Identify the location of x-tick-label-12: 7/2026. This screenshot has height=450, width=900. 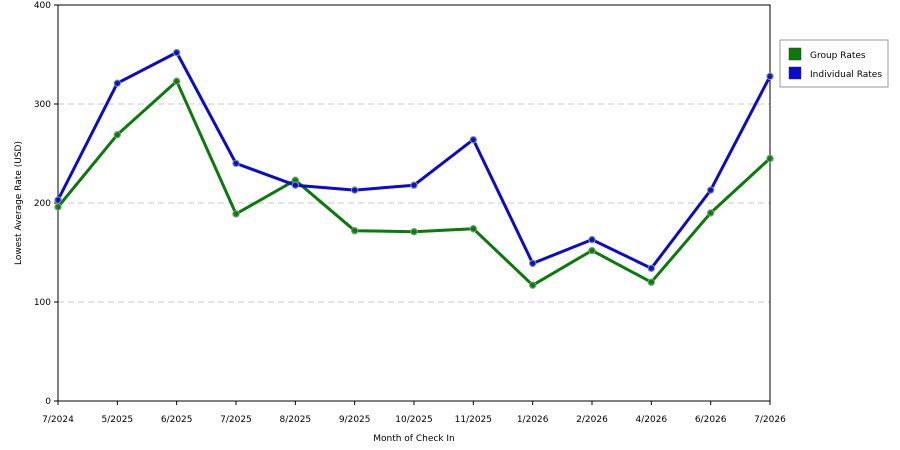
(770, 420).